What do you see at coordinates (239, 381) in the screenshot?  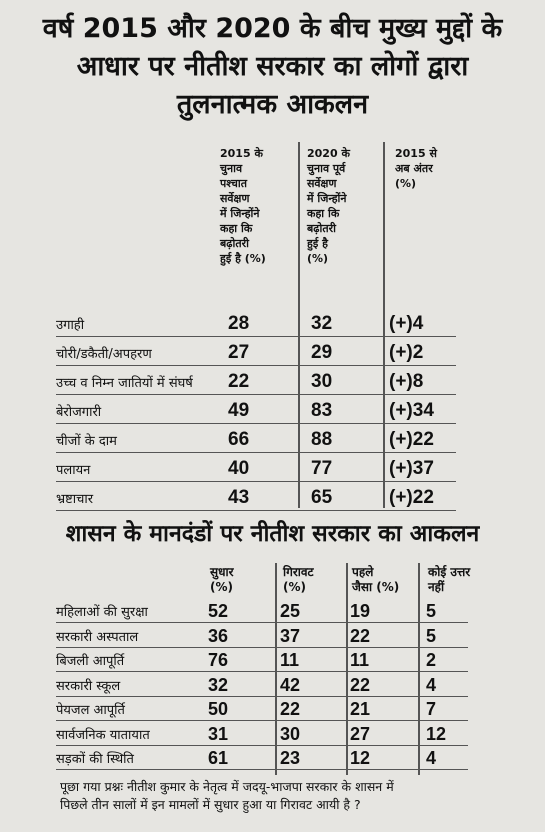 I see `cell-v2015: 22` at bounding box center [239, 381].